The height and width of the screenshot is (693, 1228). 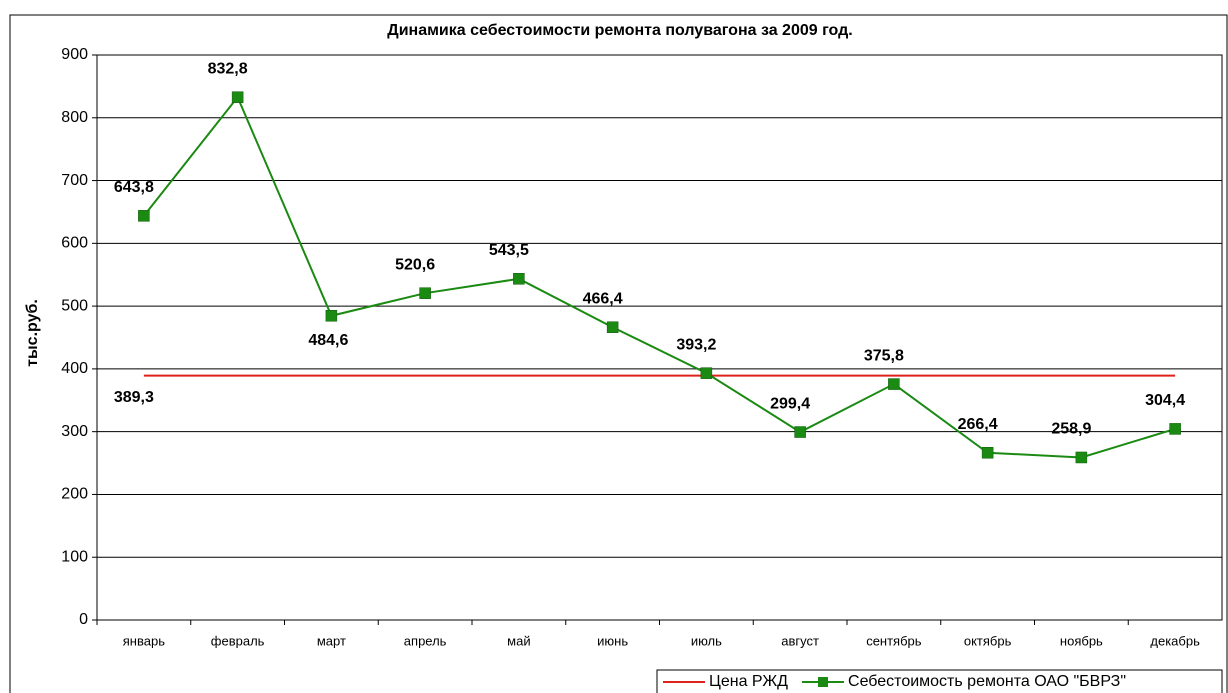 I want to click on y-tick-label: 700, so click(x=74, y=180).